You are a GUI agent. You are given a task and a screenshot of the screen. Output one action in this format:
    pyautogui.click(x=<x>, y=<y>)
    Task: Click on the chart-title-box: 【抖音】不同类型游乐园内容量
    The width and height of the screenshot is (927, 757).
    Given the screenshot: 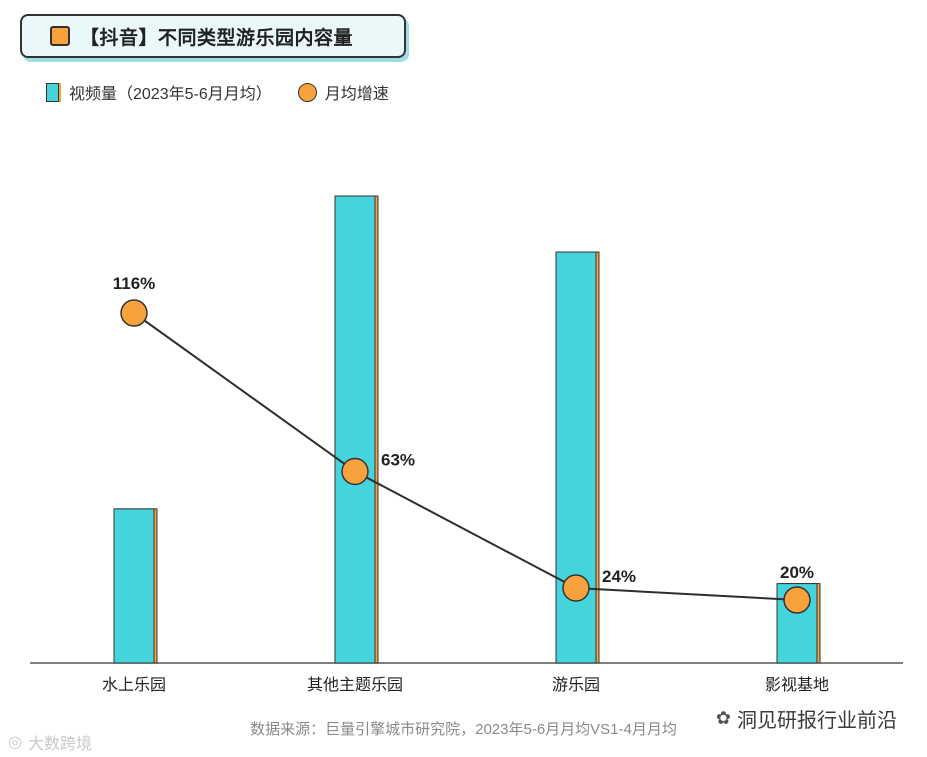 What is the action you would take?
    pyautogui.click(x=213, y=36)
    